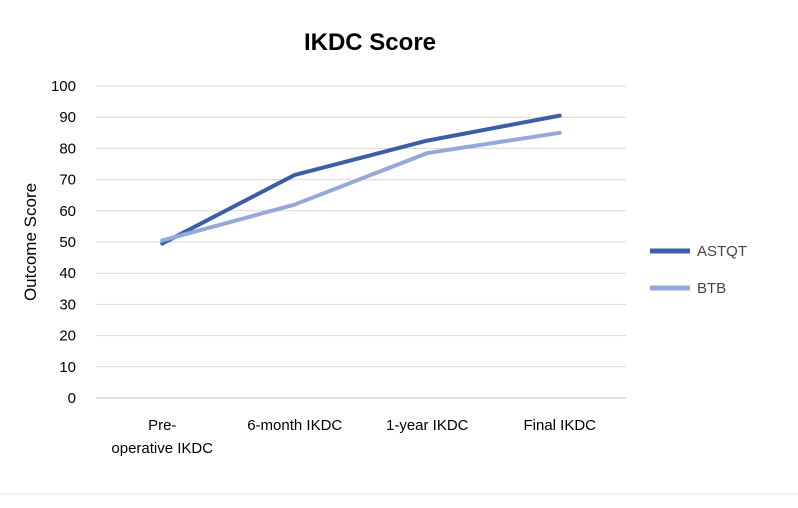 The height and width of the screenshot is (508, 798). Describe the element at coordinates (67, 304) in the screenshot. I see `y-tick-label: 30` at that location.